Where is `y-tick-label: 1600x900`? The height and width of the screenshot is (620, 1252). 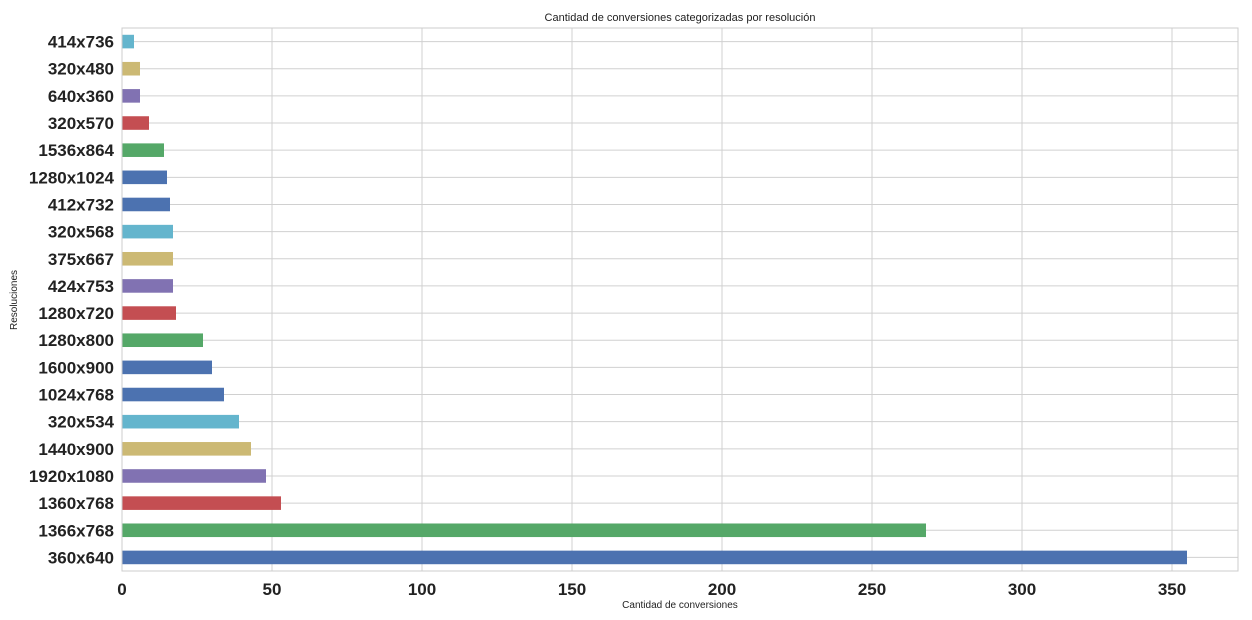 y-tick-label: 1600x900 is located at coordinates (76, 367).